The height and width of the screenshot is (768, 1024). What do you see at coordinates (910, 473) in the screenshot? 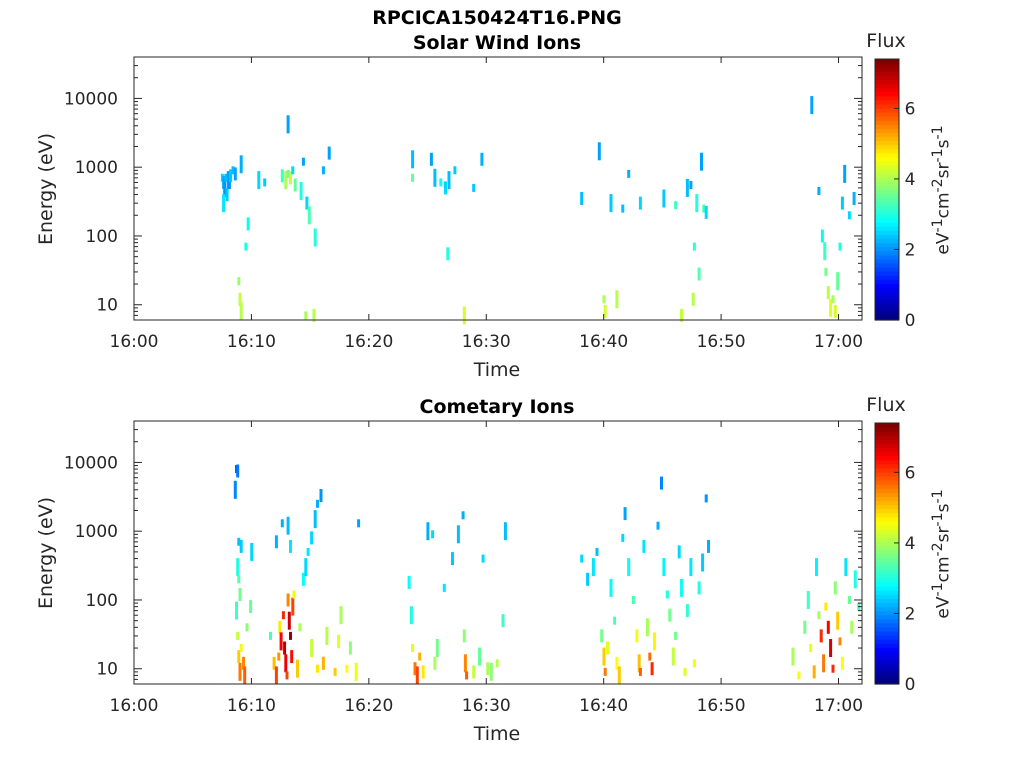
I see `cometary-colorbar-tick-label: 6` at bounding box center [910, 473].